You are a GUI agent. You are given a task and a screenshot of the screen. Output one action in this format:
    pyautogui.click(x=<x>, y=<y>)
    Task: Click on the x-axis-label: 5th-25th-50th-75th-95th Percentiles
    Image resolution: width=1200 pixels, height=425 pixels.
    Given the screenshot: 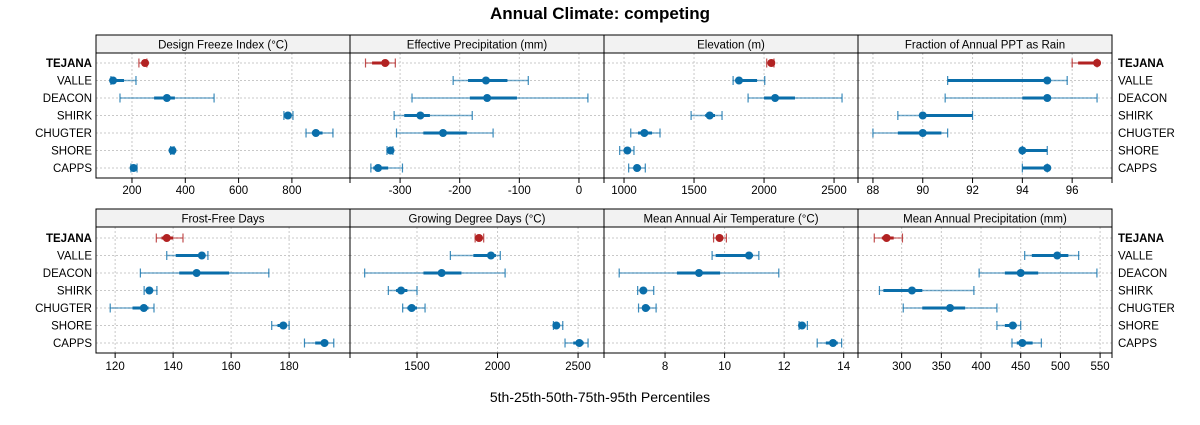 What is the action you would take?
    pyautogui.click(x=600, y=397)
    